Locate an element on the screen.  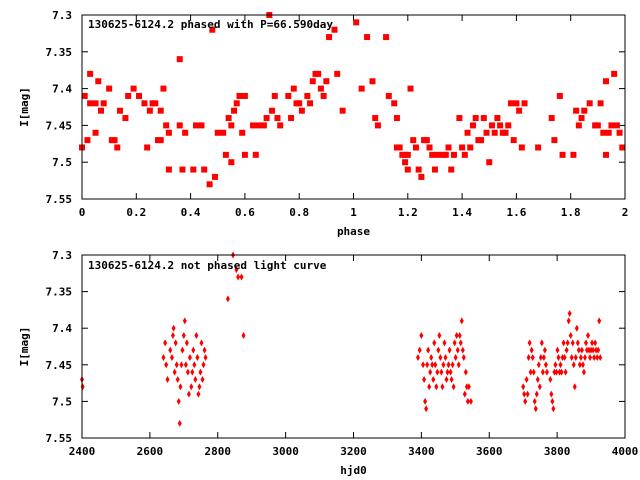
x-tick-label: 0.6 is located at coordinates (245, 212).